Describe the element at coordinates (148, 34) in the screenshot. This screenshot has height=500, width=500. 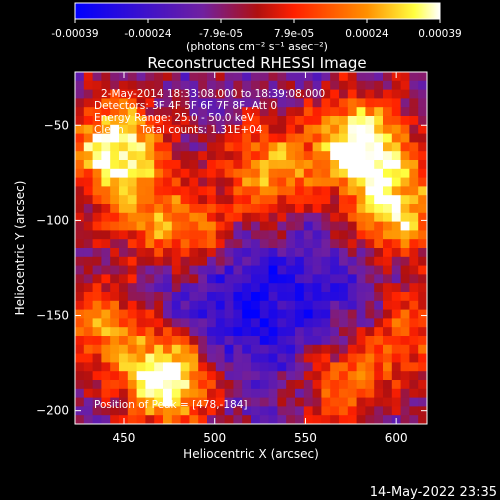
I see `colorbar-tick-label: -0.00024` at that location.